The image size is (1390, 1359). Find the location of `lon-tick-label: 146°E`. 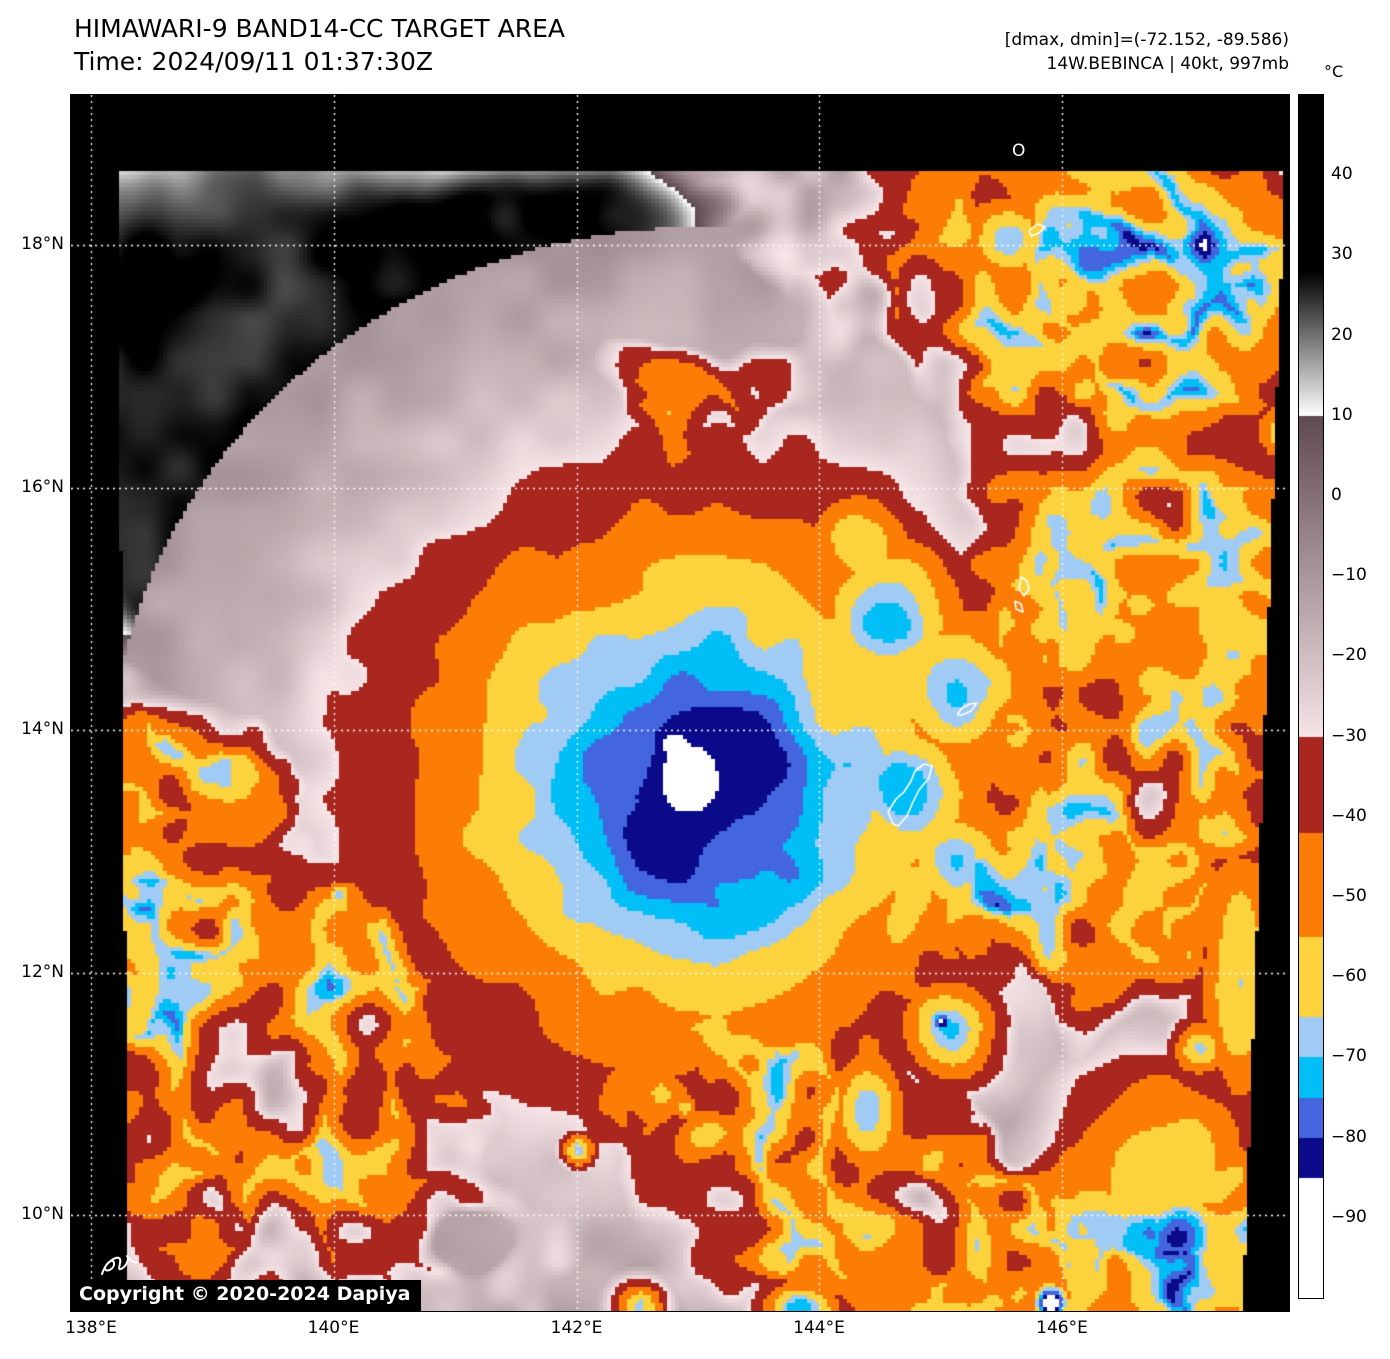

lon-tick-label: 146°E is located at coordinates (1062, 1328).